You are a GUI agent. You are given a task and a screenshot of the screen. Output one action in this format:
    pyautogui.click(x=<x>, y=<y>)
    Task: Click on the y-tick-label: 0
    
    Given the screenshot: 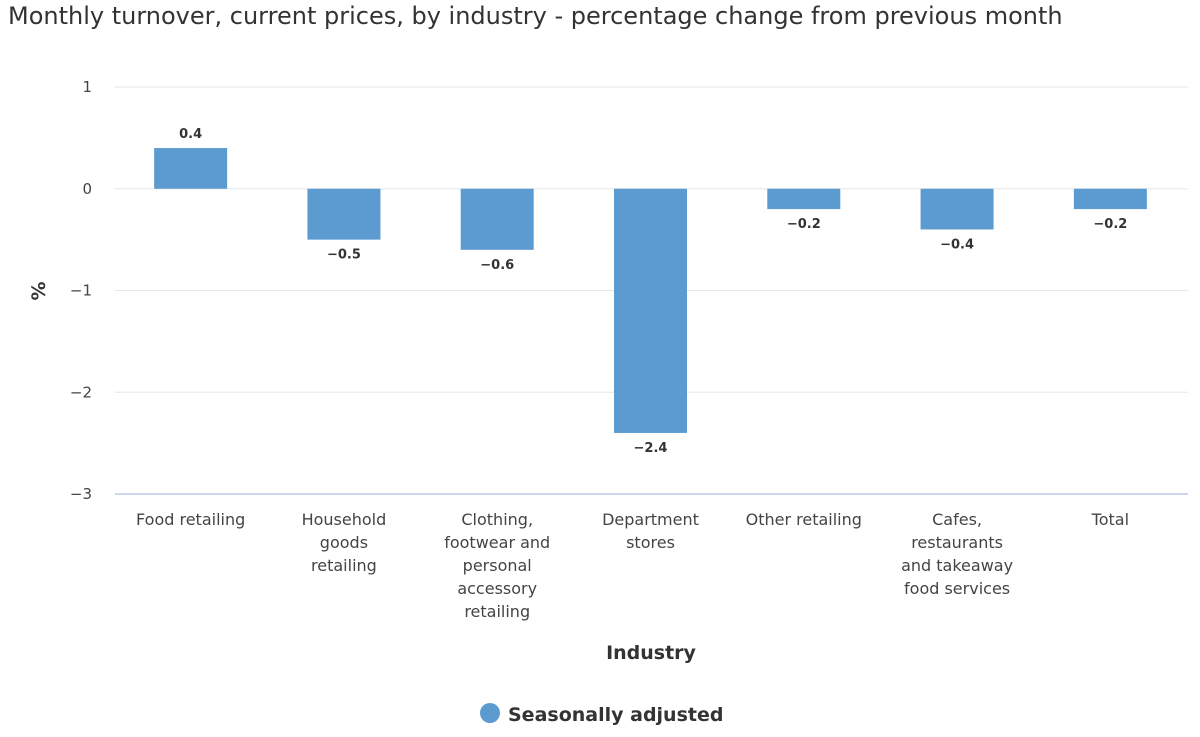 What is the action you would take?
    pyautogui.click(x=87, y=189)
    